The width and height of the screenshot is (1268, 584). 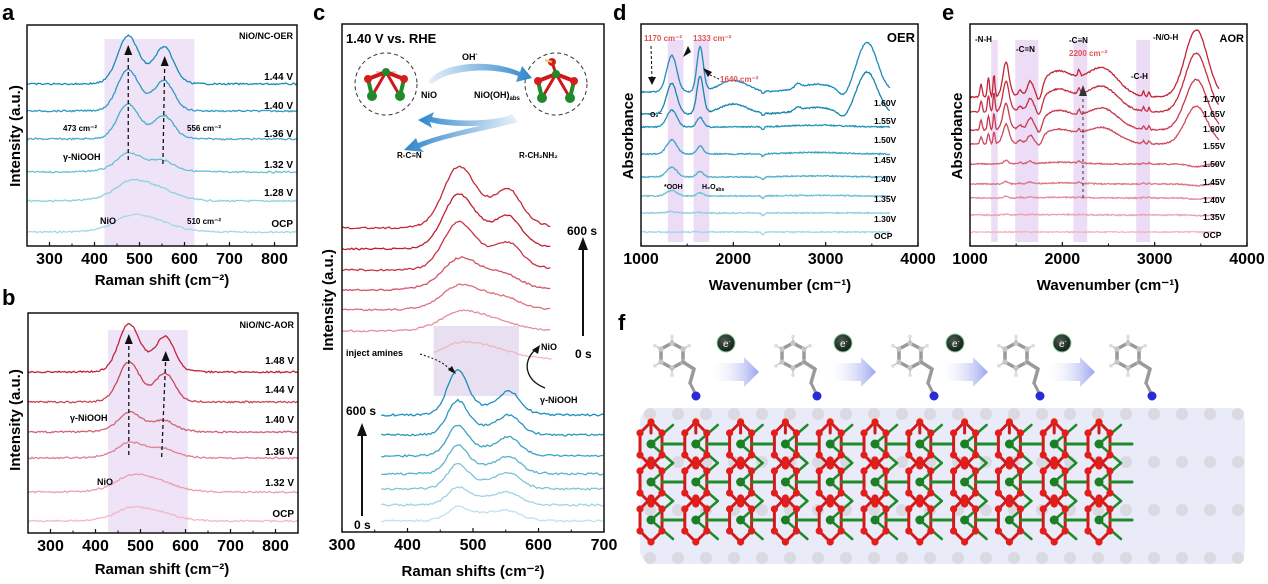 I want to click on curved-arrowhead, so click(x=536, y=349).